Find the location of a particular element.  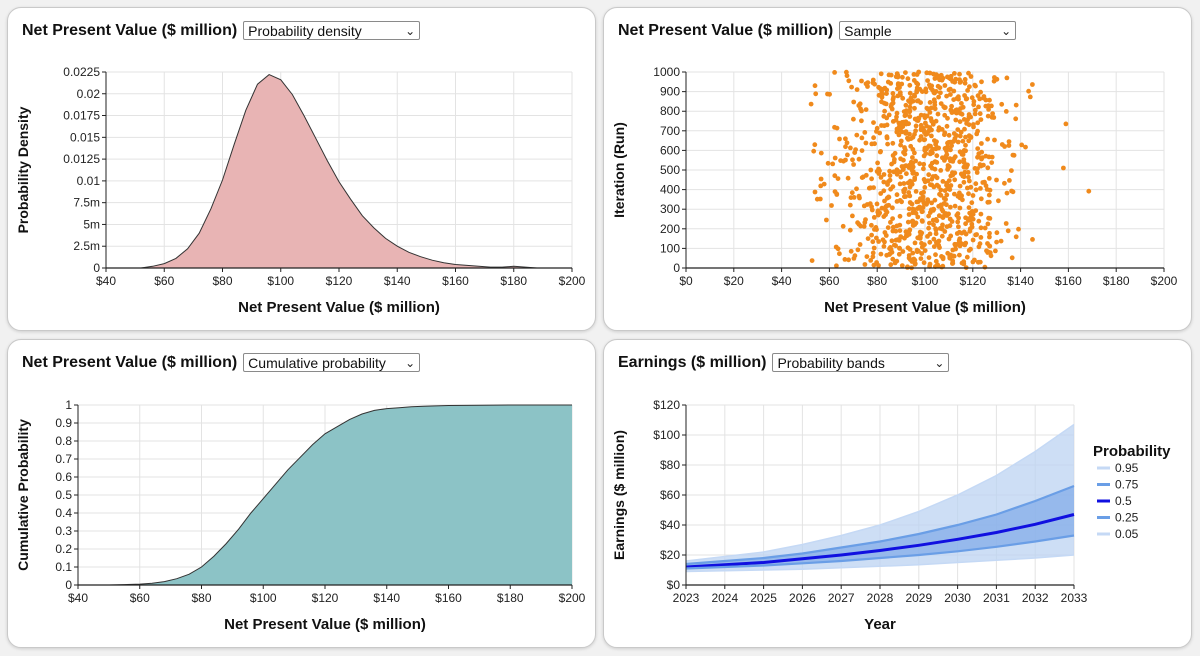

y-tick-label: $0 is located at coordinates (674, 585).